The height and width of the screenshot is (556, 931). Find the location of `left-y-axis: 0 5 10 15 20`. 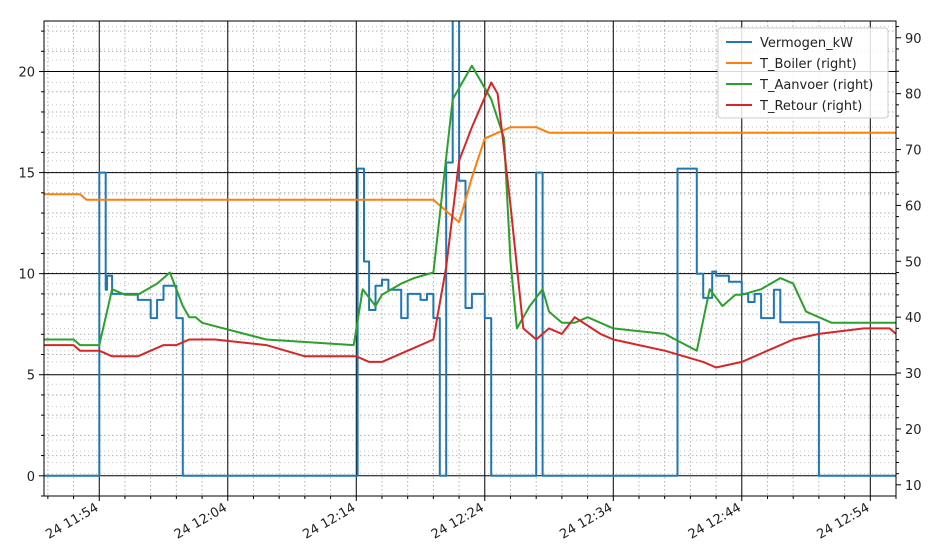

left-y-axis: 0 5 10 15 20 is located at coordinates (31, 263).